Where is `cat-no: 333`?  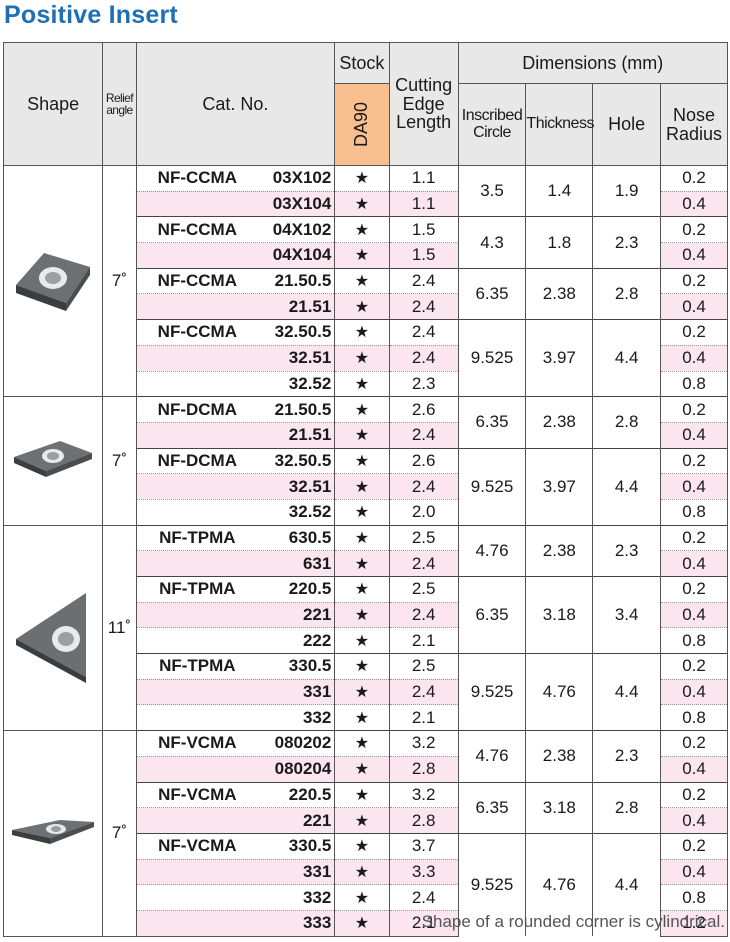
cat-no: 333 is located at coordinates (235, 923).